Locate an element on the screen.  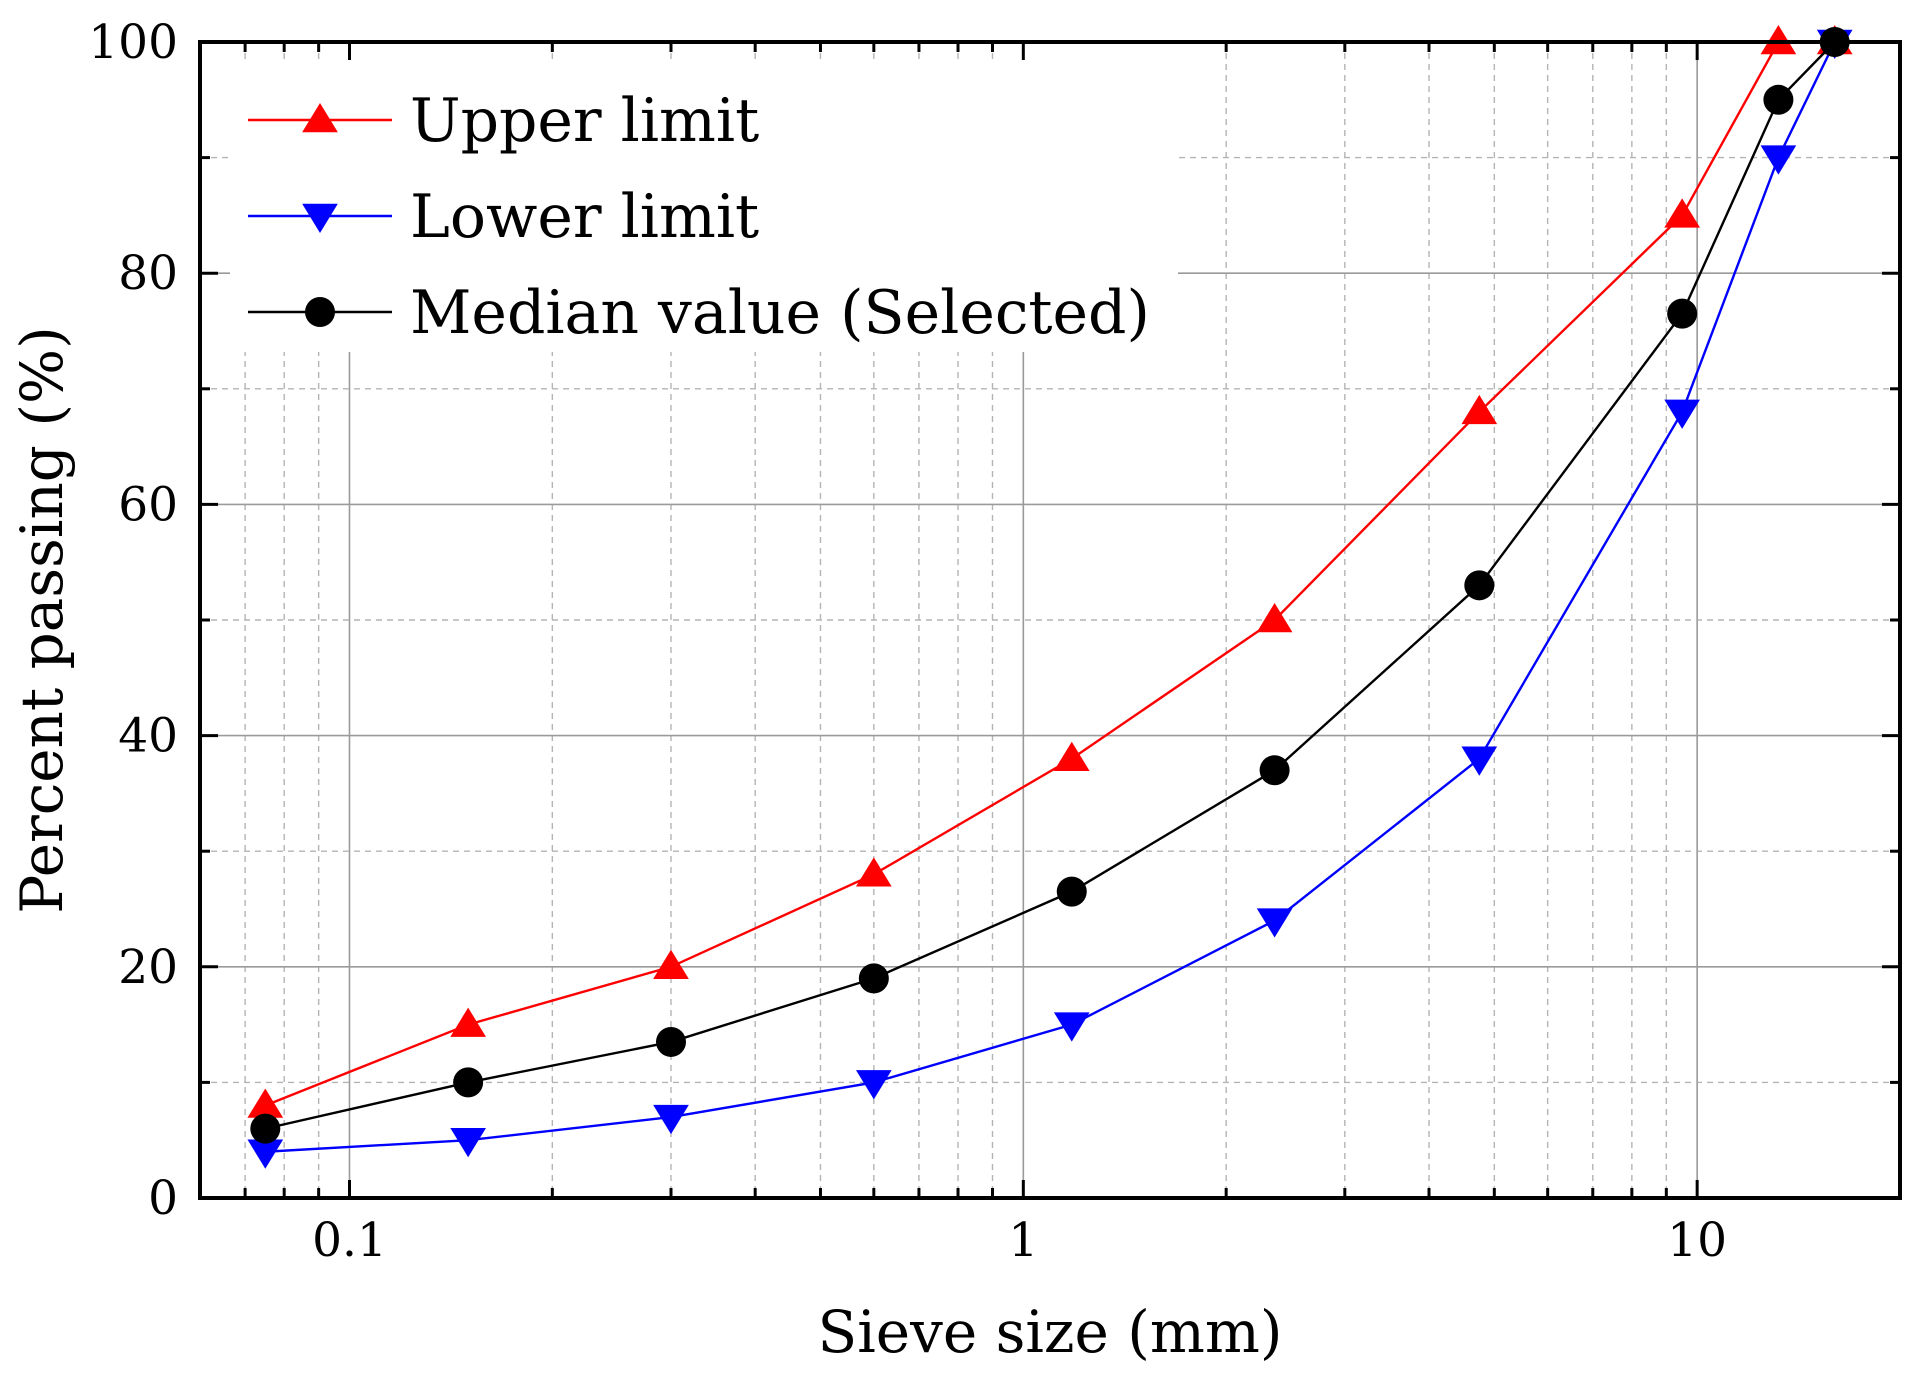
y-tick-label: 80 is located at coordinates (148, 273).